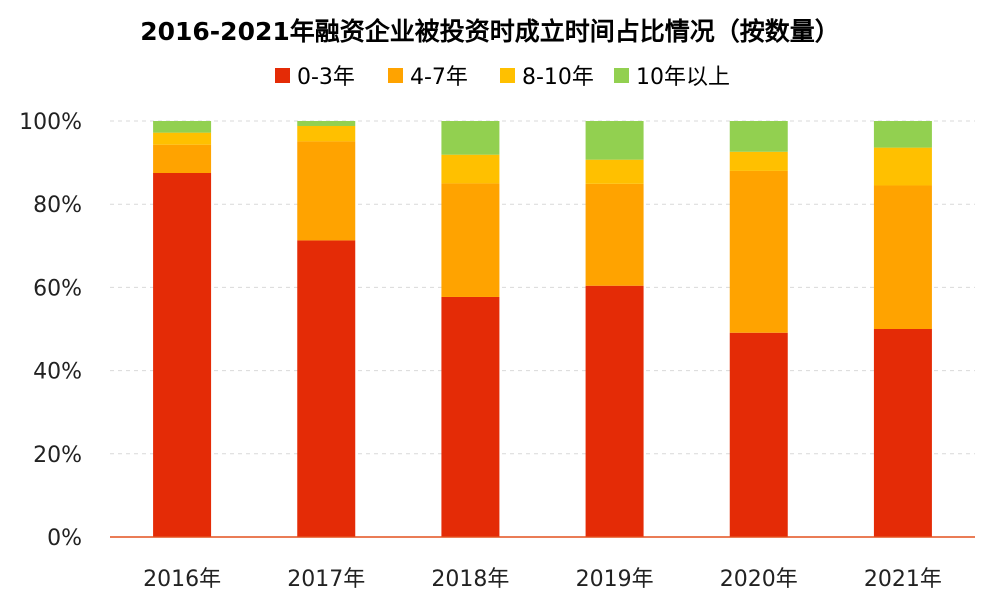 This screenshot has height=606, width=1000. Describe the element at coordinates (683, 77) in the screenshot. I see `legend-label: 10年以上` at that location.